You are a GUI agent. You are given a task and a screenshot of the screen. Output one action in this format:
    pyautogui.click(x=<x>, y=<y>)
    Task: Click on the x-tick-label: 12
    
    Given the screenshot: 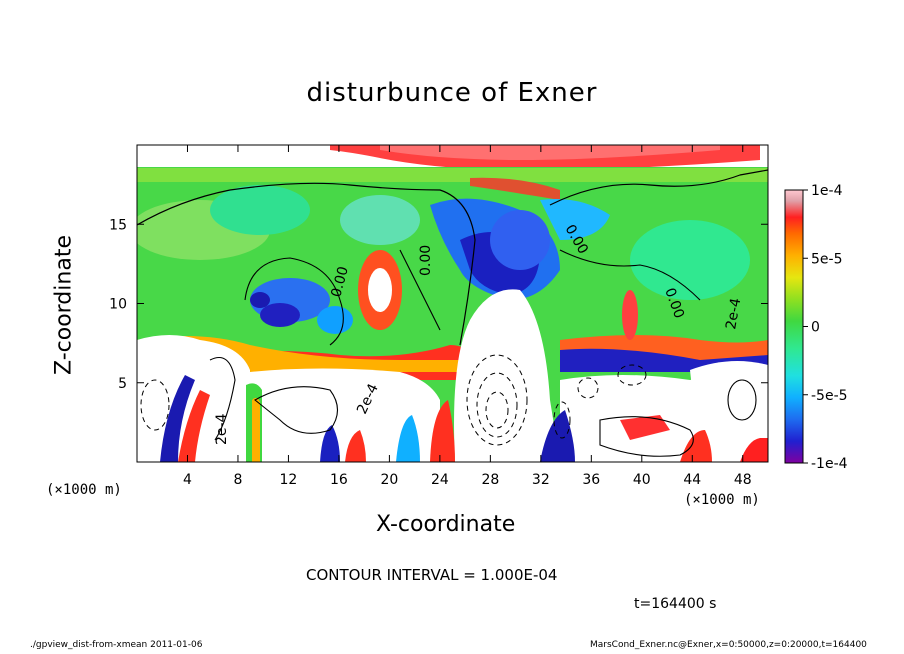 What is the action you would take?
    pyautogui.click(x=289, y=480)
    